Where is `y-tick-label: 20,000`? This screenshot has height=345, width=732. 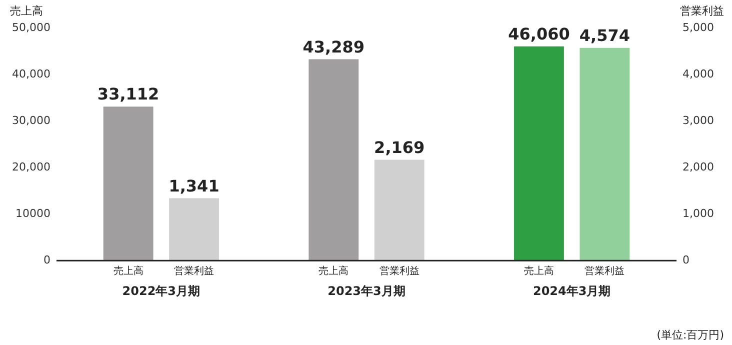
y-tick-label: 20,000 is located at coordinates (31, 167).